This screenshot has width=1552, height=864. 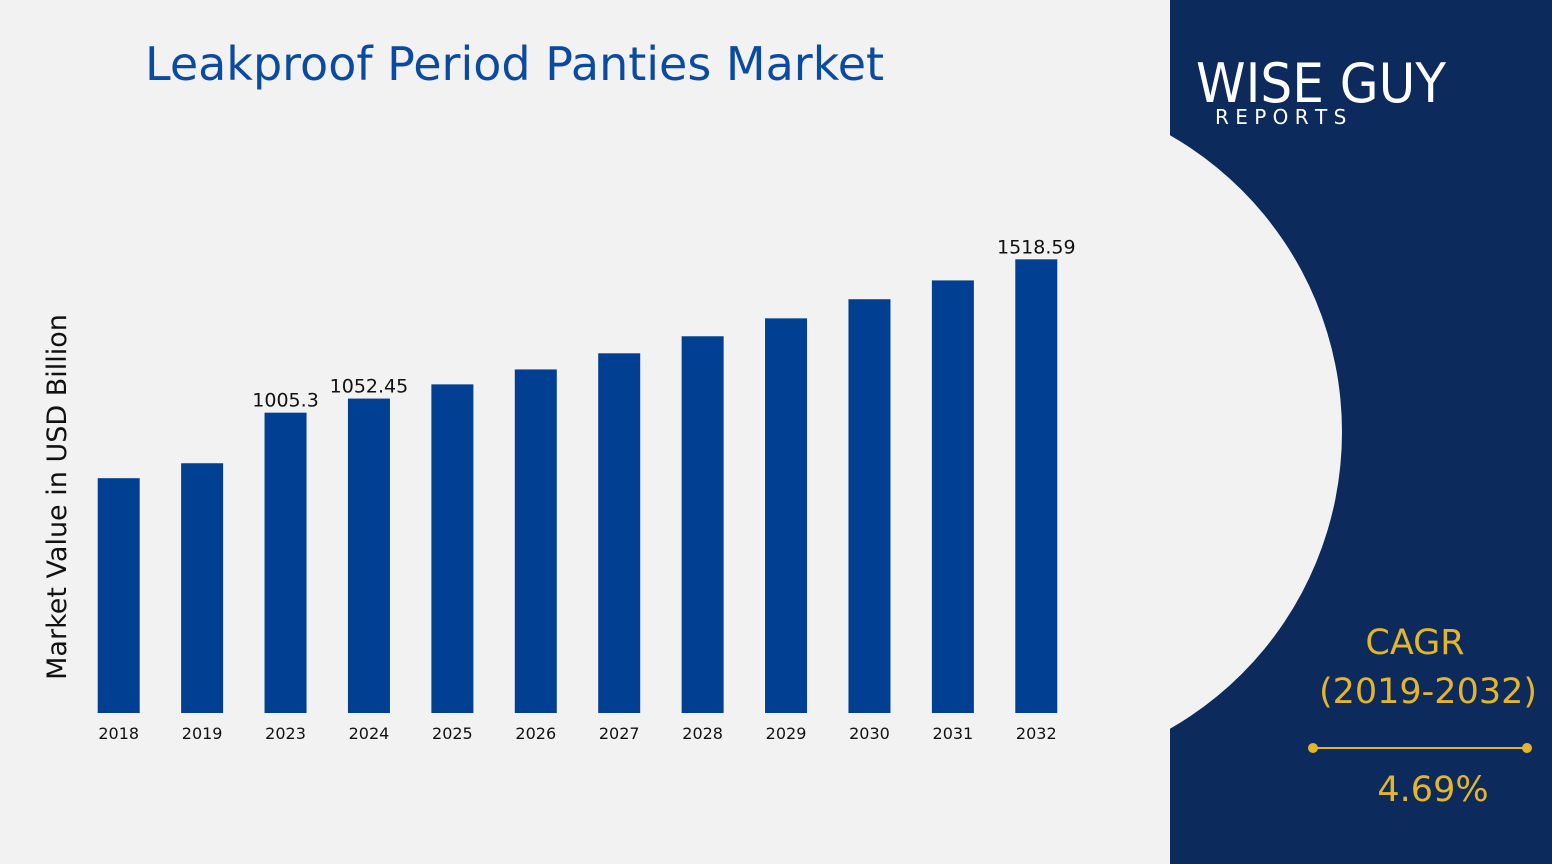 What do you see at coordinates (514, 64) in the screenshot?
I see `chart-title: Leakproof Period Panties Market` at bounding box center [514, 64].